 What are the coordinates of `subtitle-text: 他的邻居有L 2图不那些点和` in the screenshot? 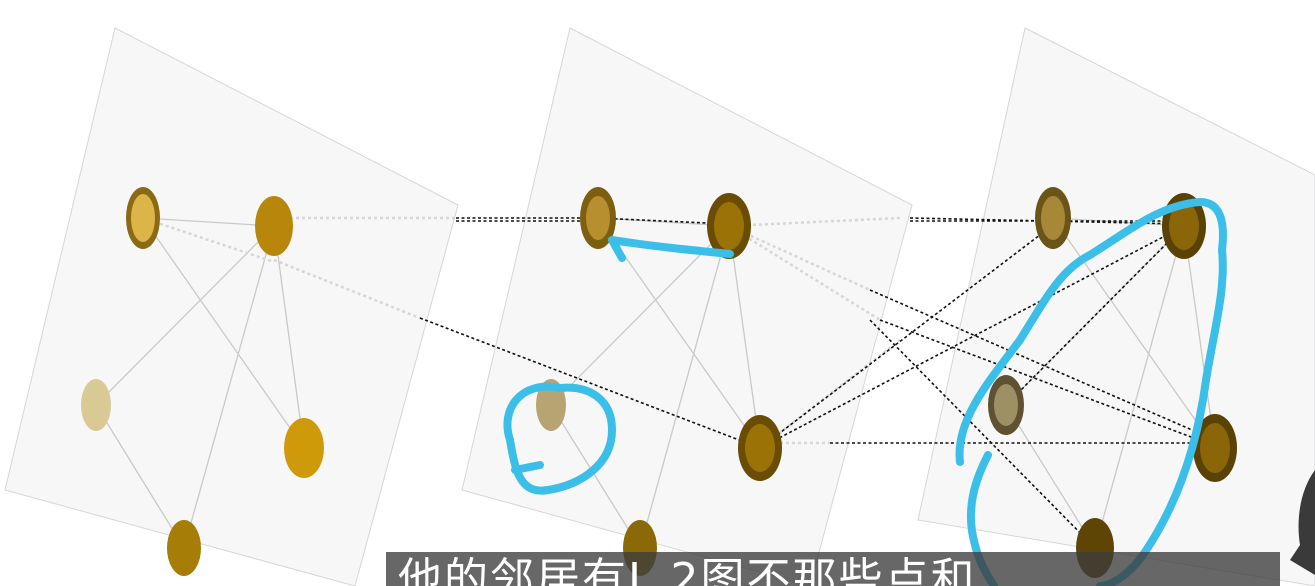 It's located at (687, 570).